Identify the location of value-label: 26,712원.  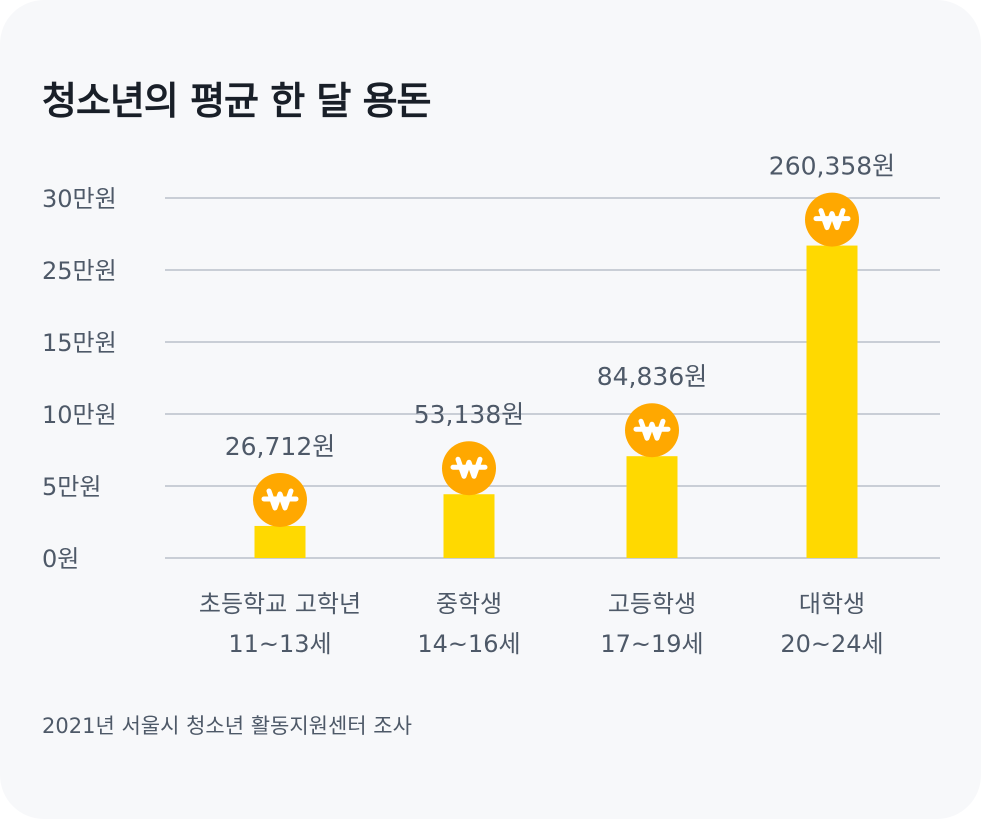
(280, 446).